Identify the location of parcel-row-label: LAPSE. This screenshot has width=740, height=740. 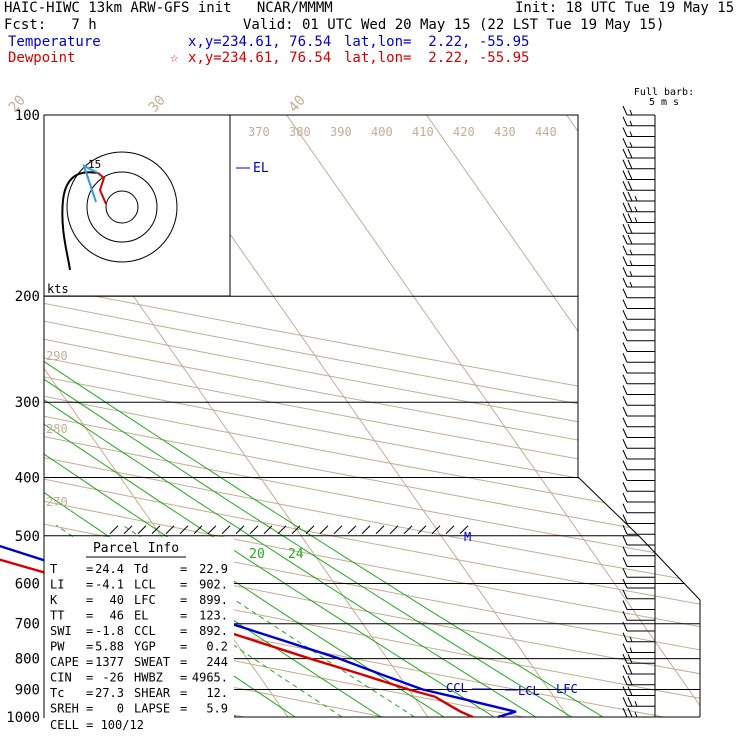
(152, 709).